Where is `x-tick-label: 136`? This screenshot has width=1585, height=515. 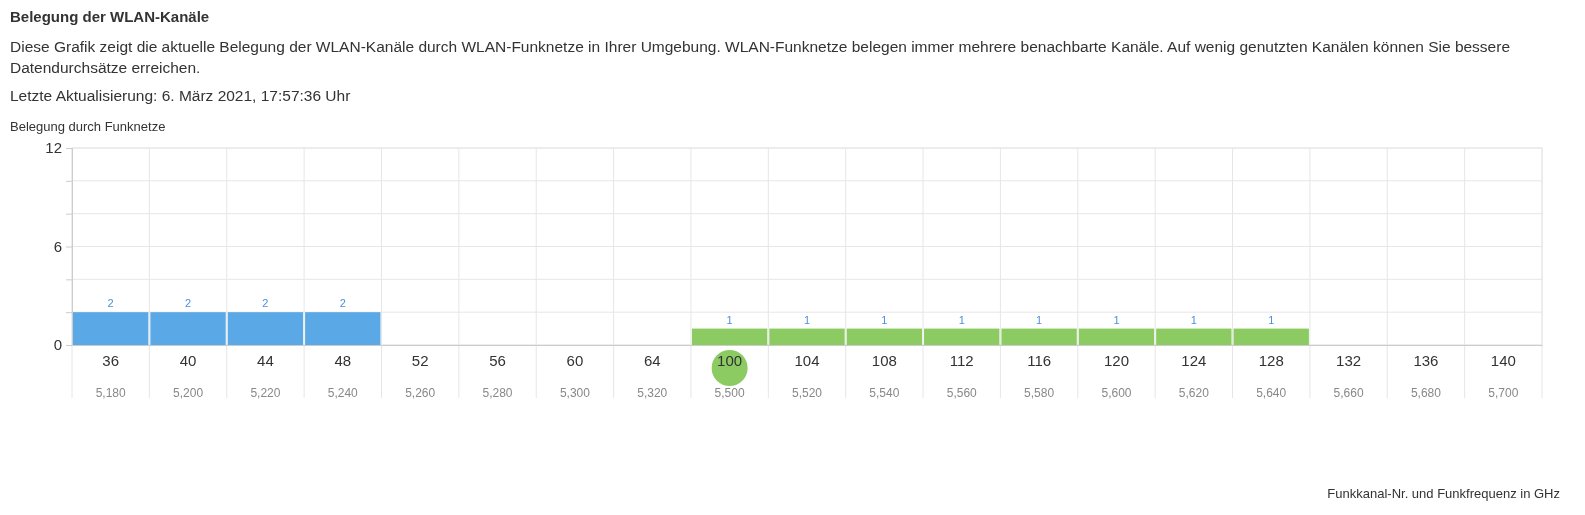
x-tick-label: 136 is located at coordinates (1426, 360).